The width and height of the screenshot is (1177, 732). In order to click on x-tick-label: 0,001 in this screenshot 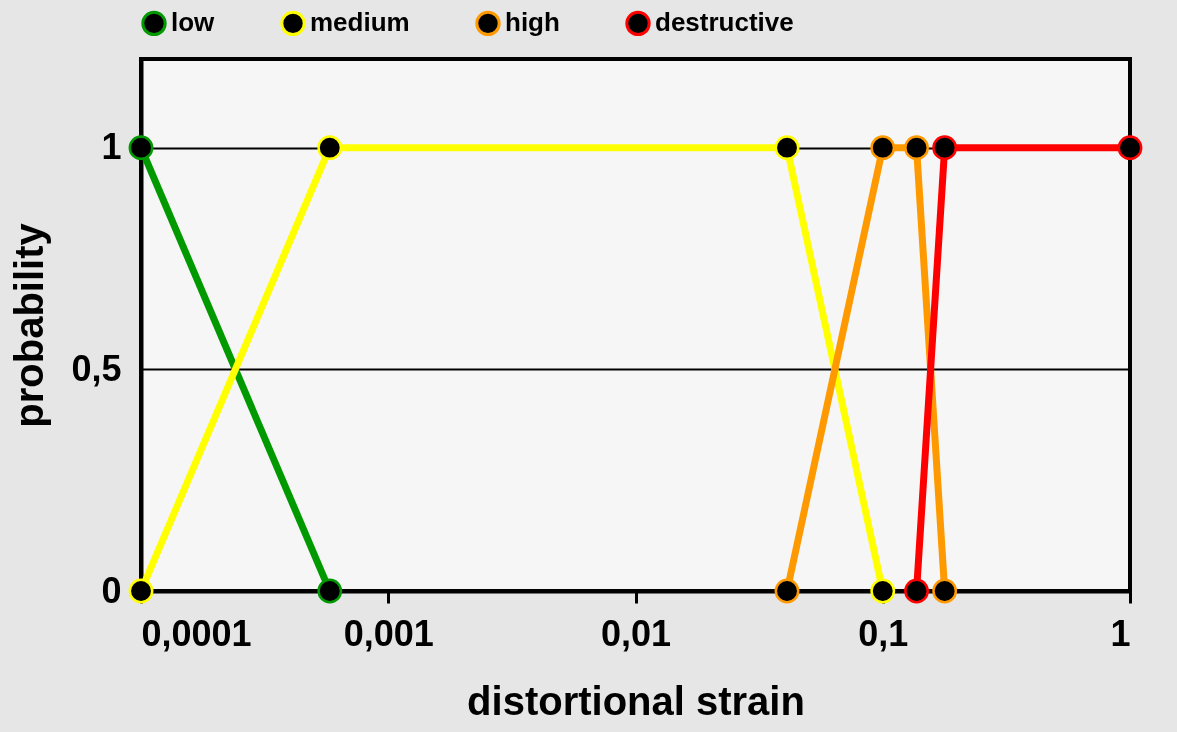, I will do `click(388, 633)`.